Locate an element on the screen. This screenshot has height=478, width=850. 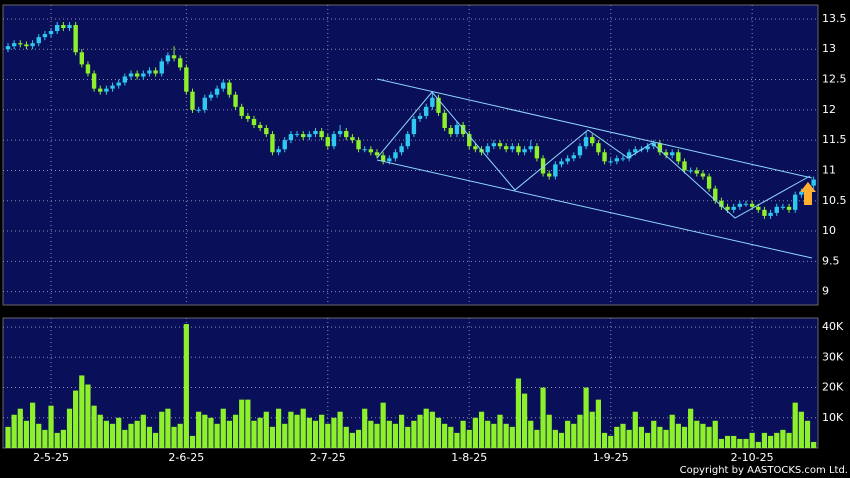
y-tick-label: 12.5 is located at coordinates (834, 79).